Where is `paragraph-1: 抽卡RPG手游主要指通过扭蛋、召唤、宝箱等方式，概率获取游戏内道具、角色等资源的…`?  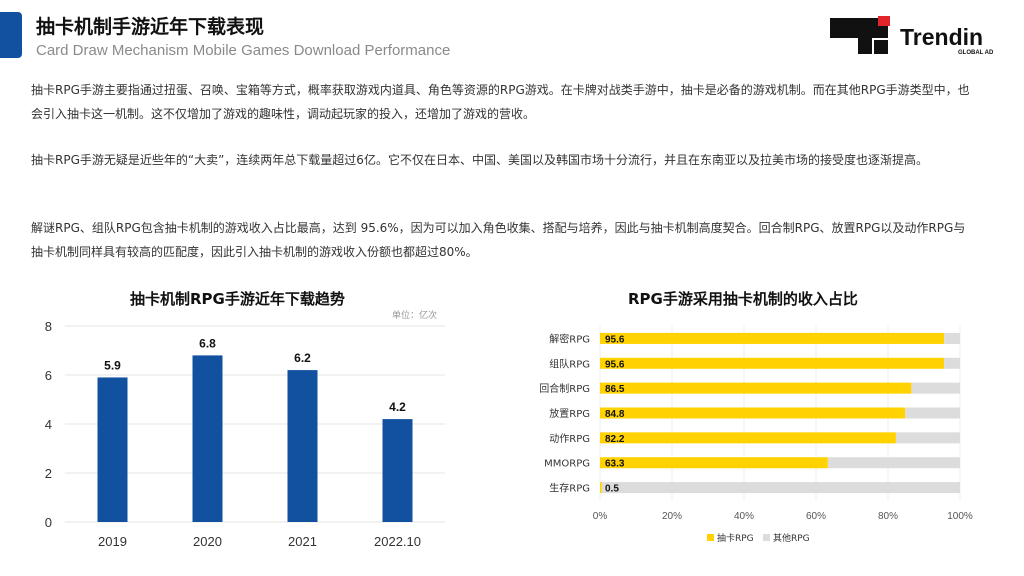
paragraph-1: 抽卡RPG手游主要指通过扭蛋、召唤、宝箱等方式，概率获取游戏内道具、角色等资源的… is located at coordinates (500, 102).